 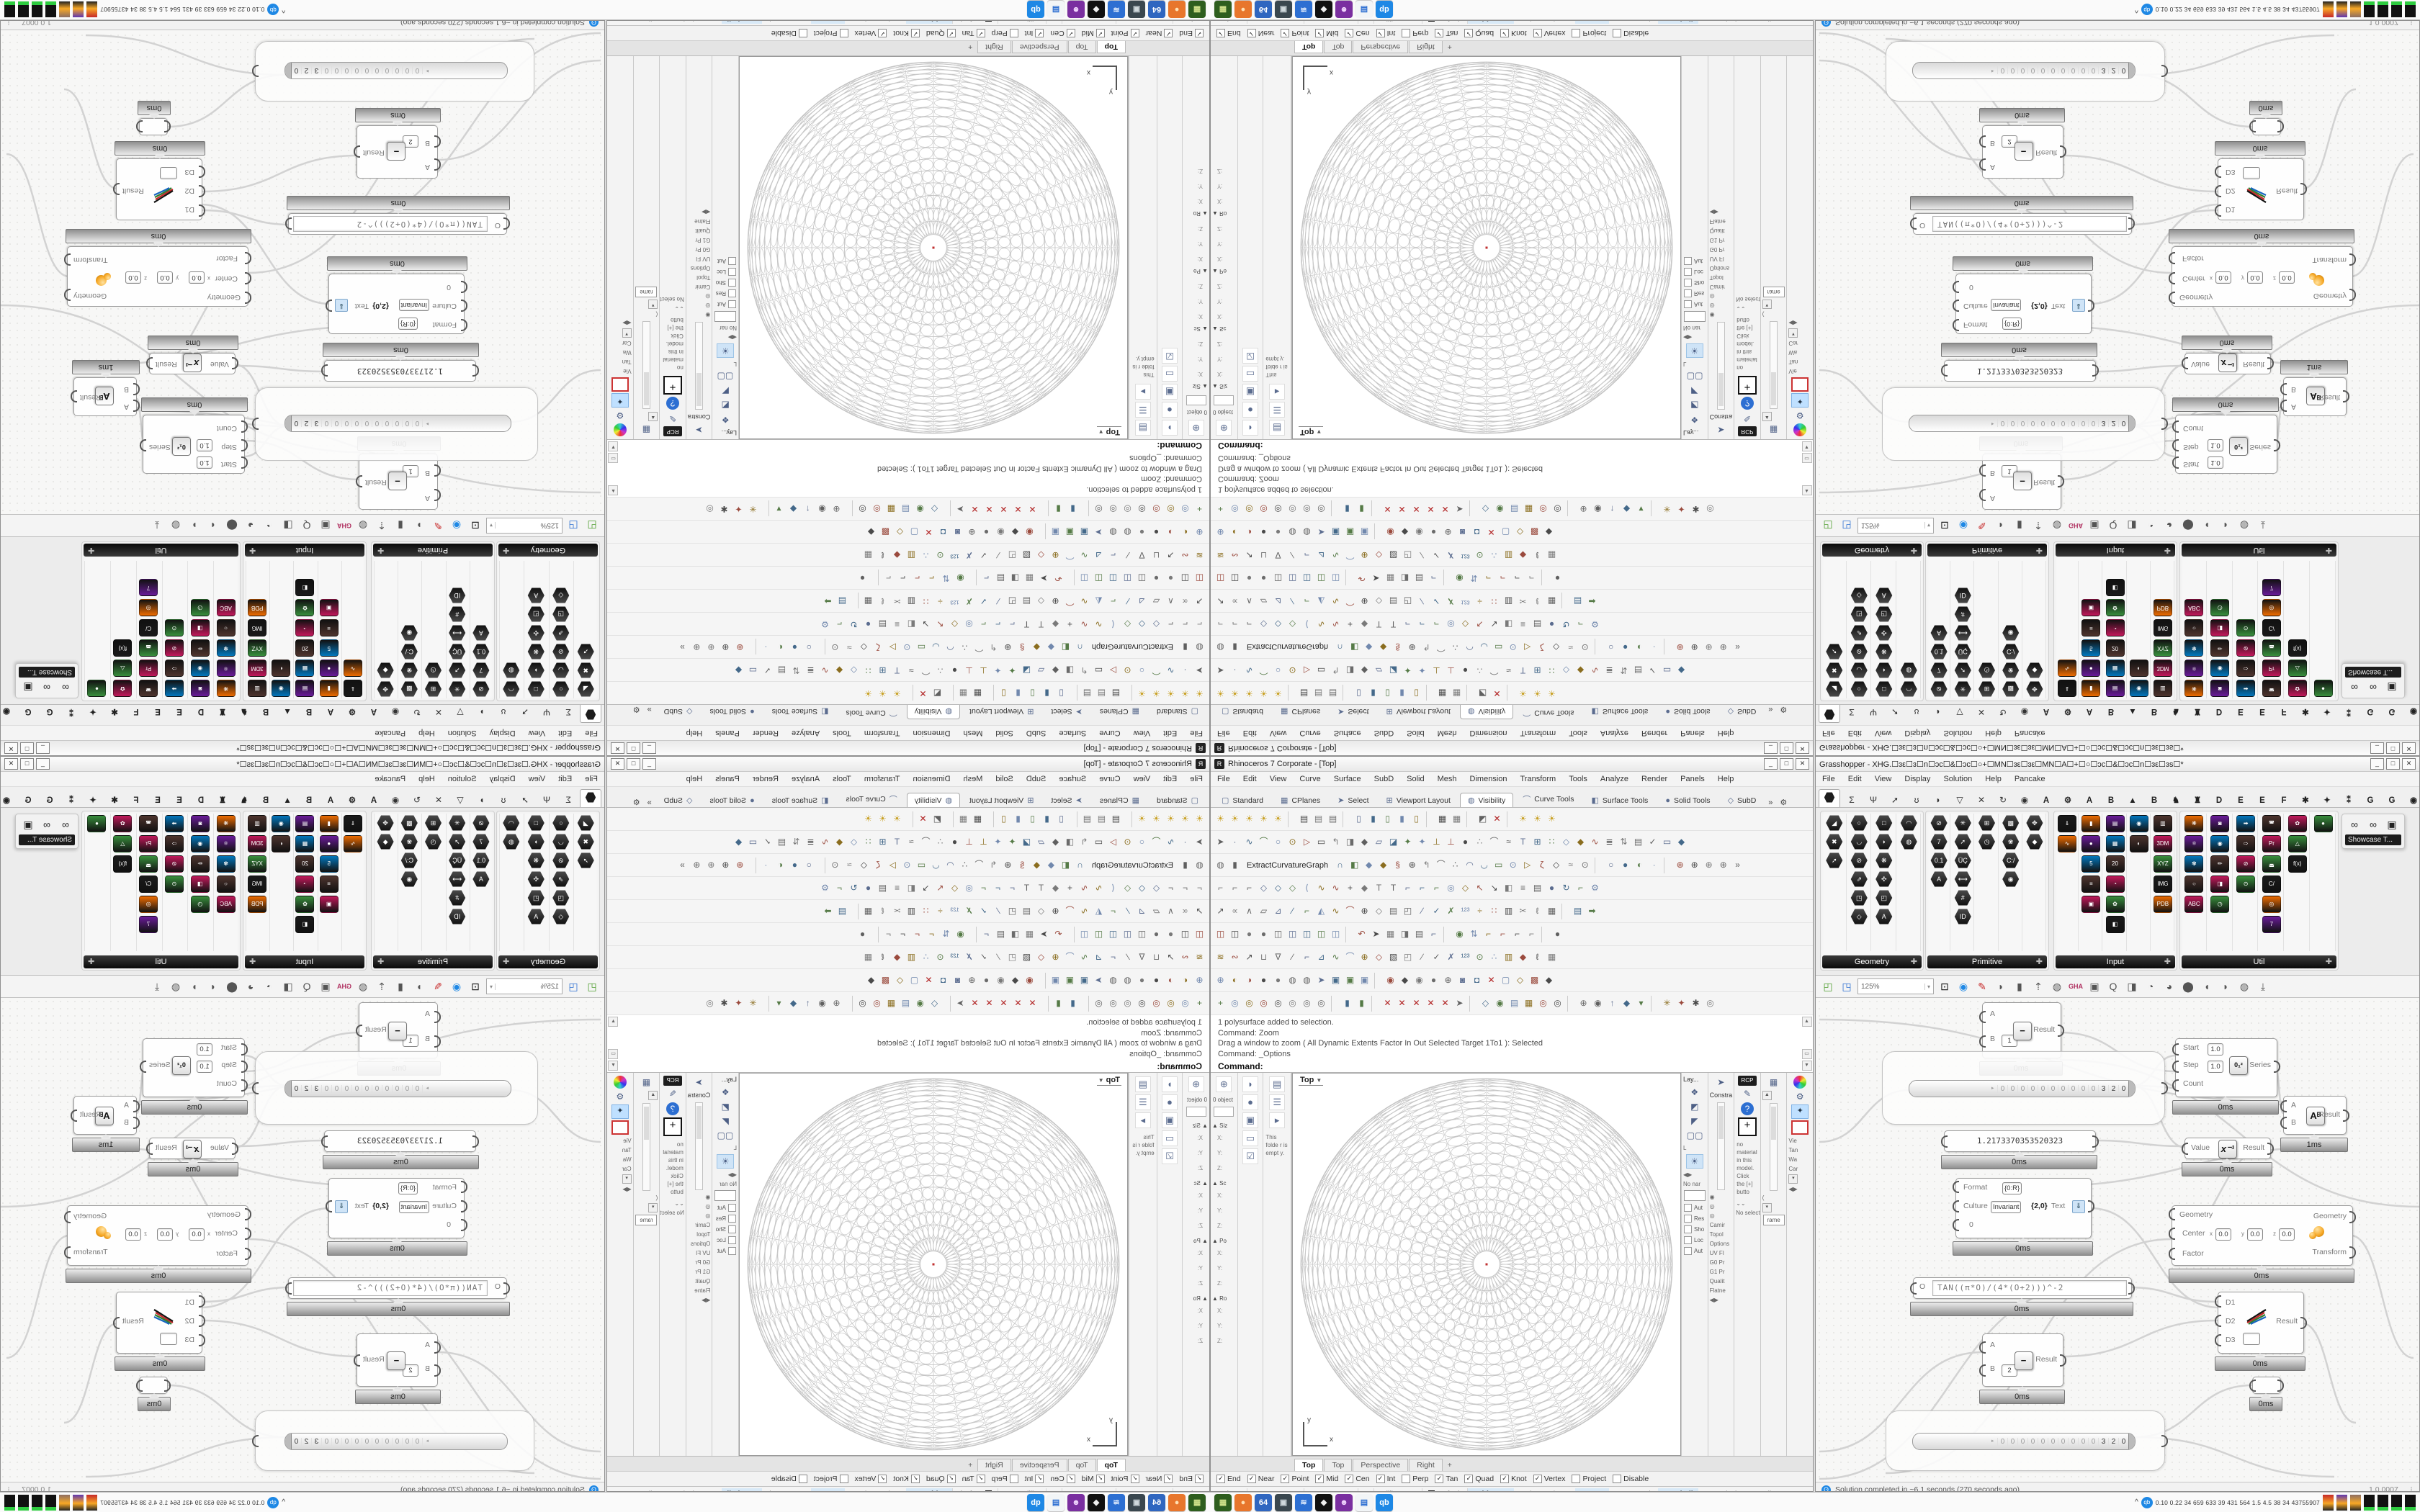 I want to click on rhino-titlebar: R Rhinoceros 7 Corporate - [Top] _ □ ✕, so click(x=1512, y=764).